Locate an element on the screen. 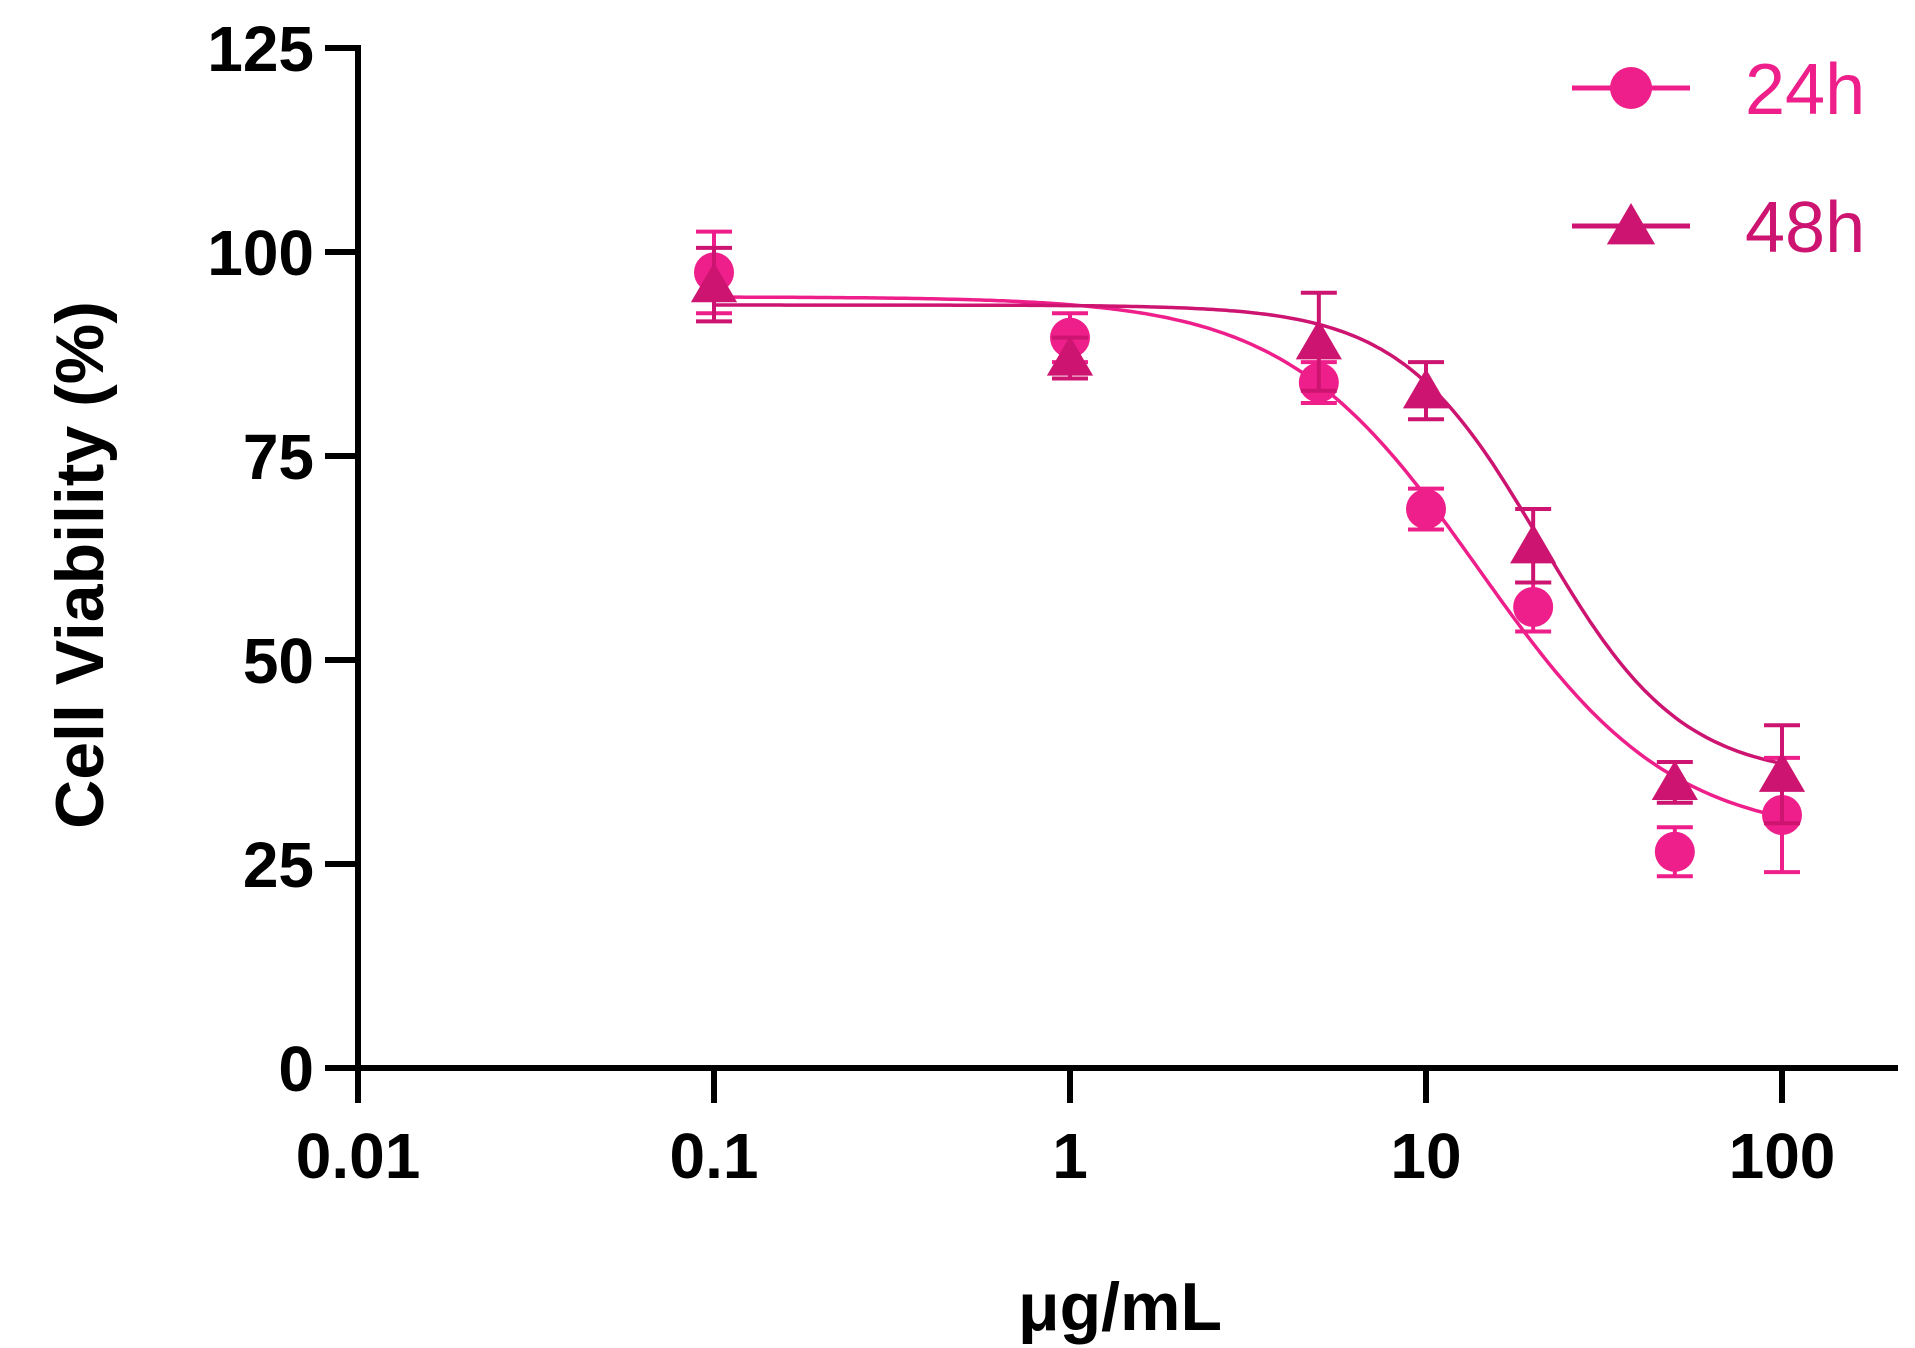 Image resolution: width=1915 pixels, height=1348 pixels. y-axis-title: Cell Viability (%) is located at coordinates (80, 565).